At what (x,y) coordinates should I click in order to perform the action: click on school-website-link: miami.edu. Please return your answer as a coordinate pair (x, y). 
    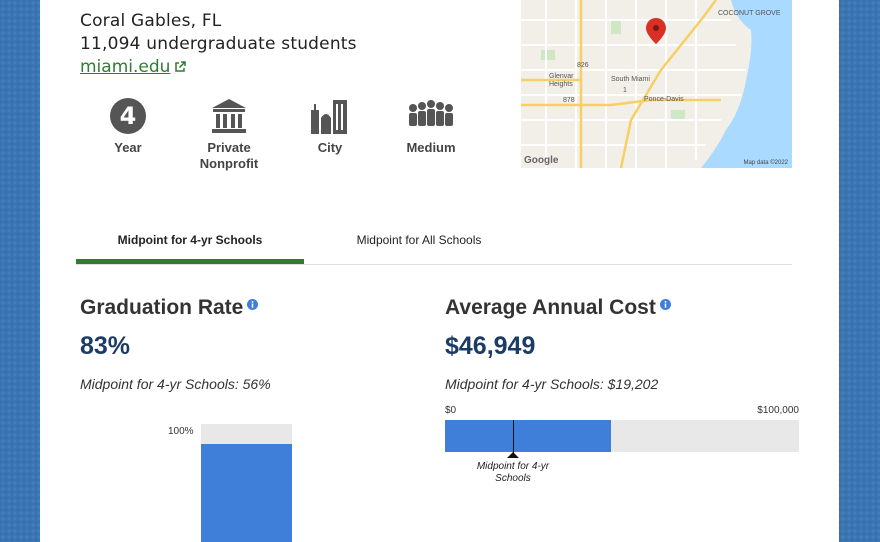
    Looking at the image, I should click on (125, 67).